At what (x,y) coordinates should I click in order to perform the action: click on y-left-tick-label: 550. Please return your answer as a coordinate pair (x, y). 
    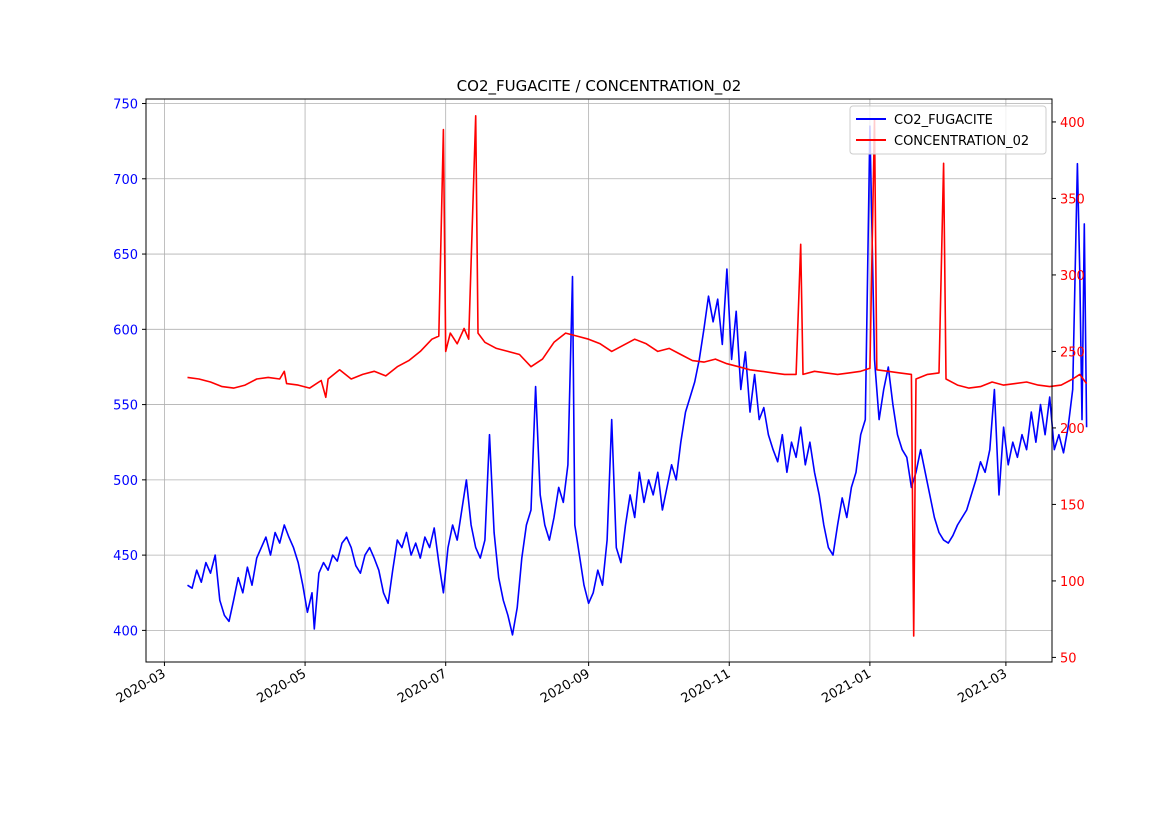
    Looking at the image, I should click on (125, 406).